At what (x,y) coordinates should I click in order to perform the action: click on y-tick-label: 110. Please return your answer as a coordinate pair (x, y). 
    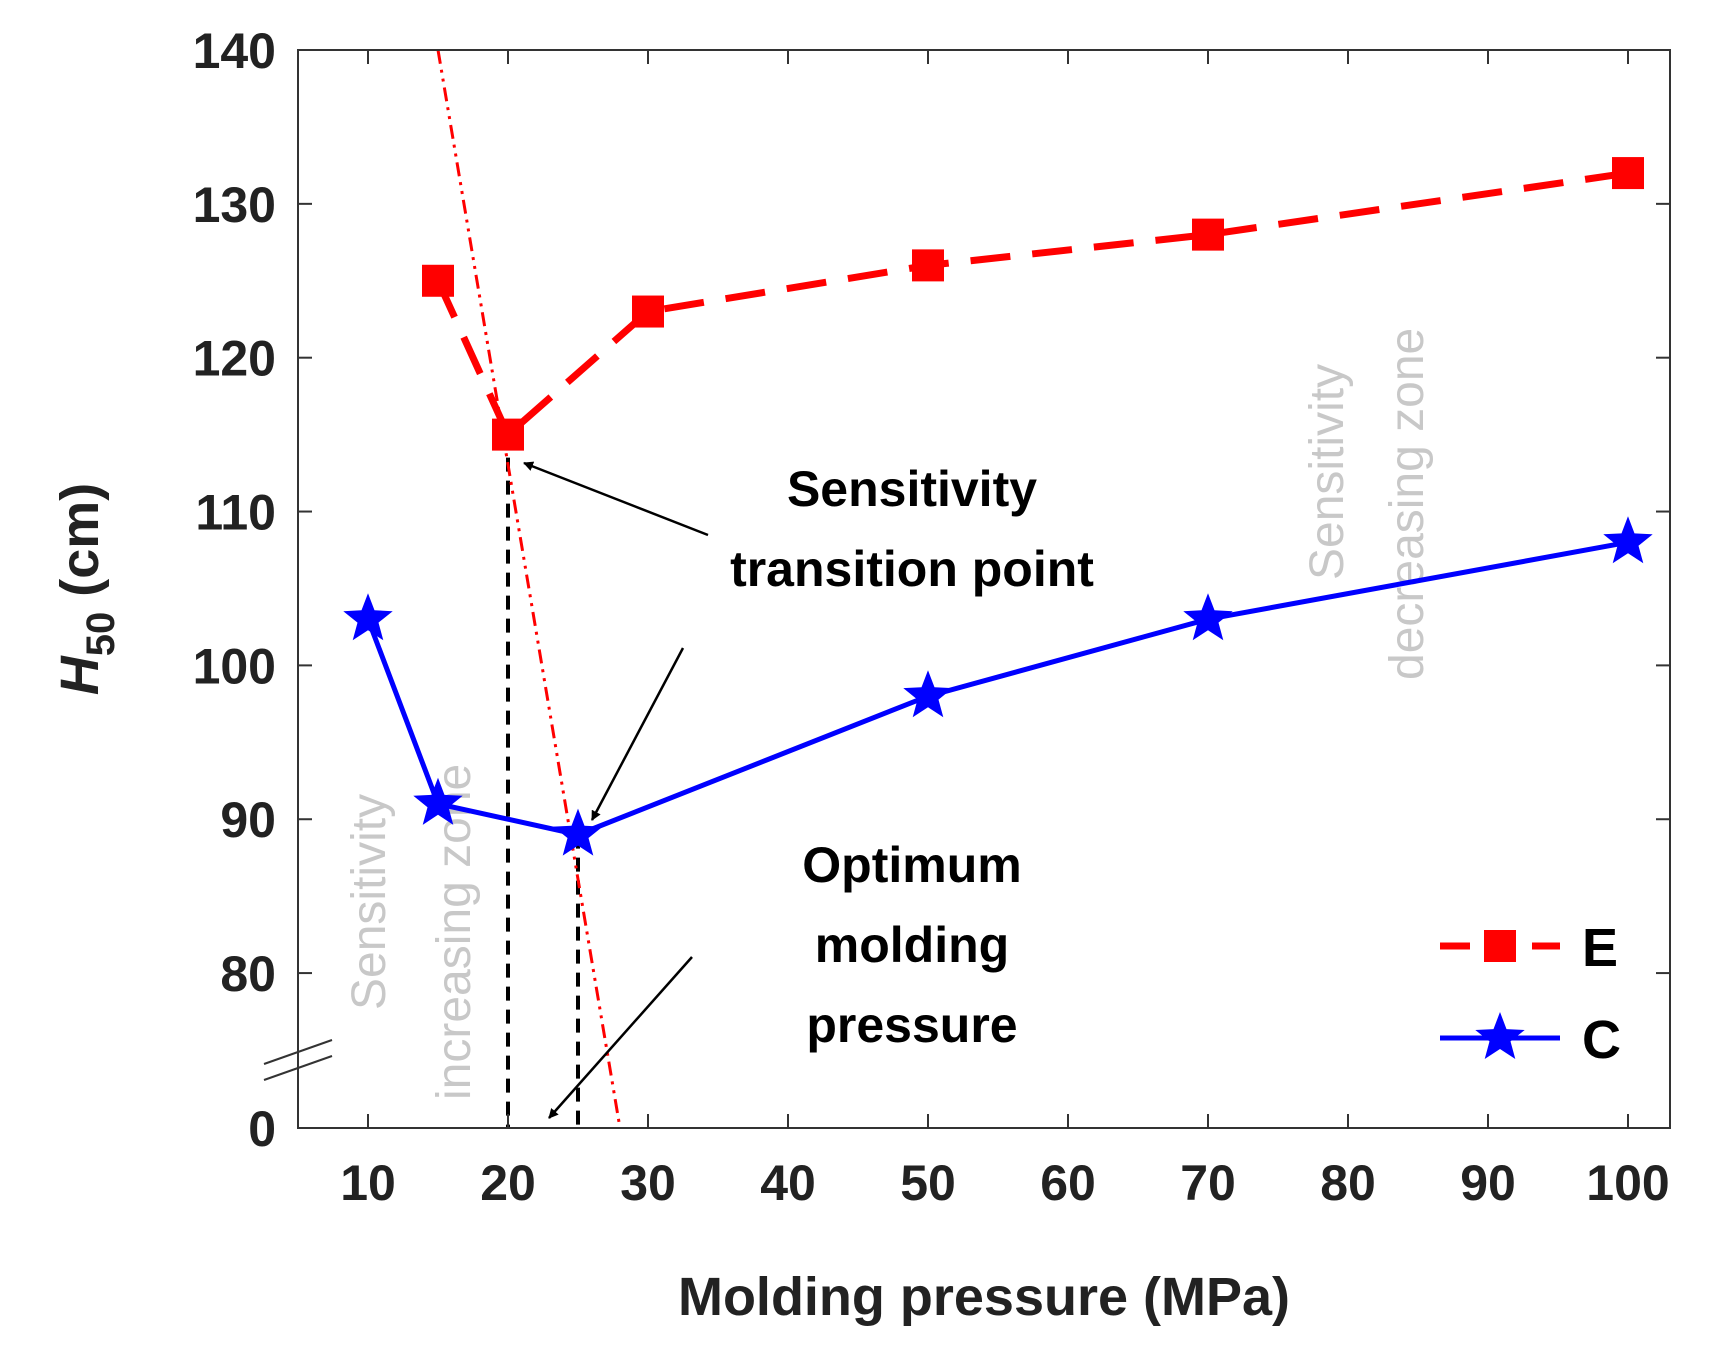
    Looking at the image, I should click on (235, 513).